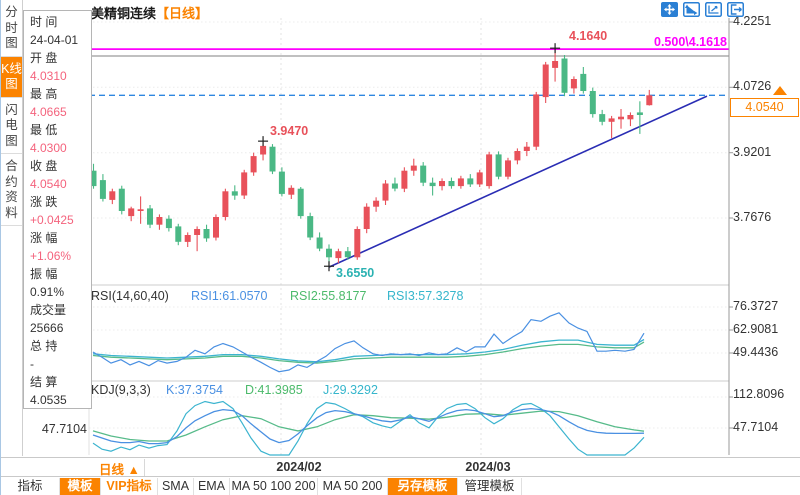  What do you see at coordinates (12, 228) in the screenshot?
I see `chart-type-sidebar: 分时图 K线图 闪电图 合约资料` at bounding box center [12, 228].